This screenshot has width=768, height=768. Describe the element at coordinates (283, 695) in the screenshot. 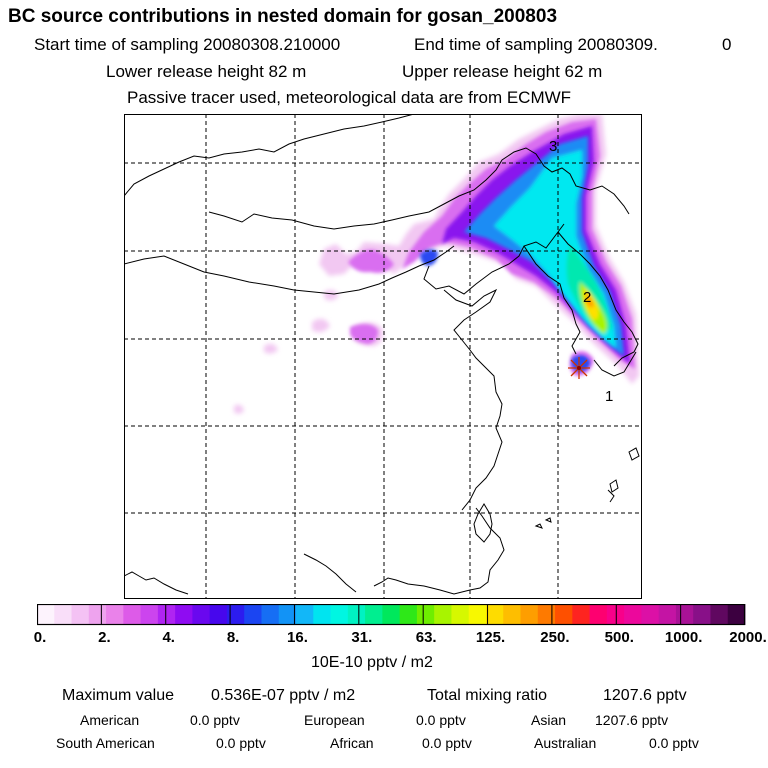

I see `max-value: 0.536E-07 pptv / m2` at that location.